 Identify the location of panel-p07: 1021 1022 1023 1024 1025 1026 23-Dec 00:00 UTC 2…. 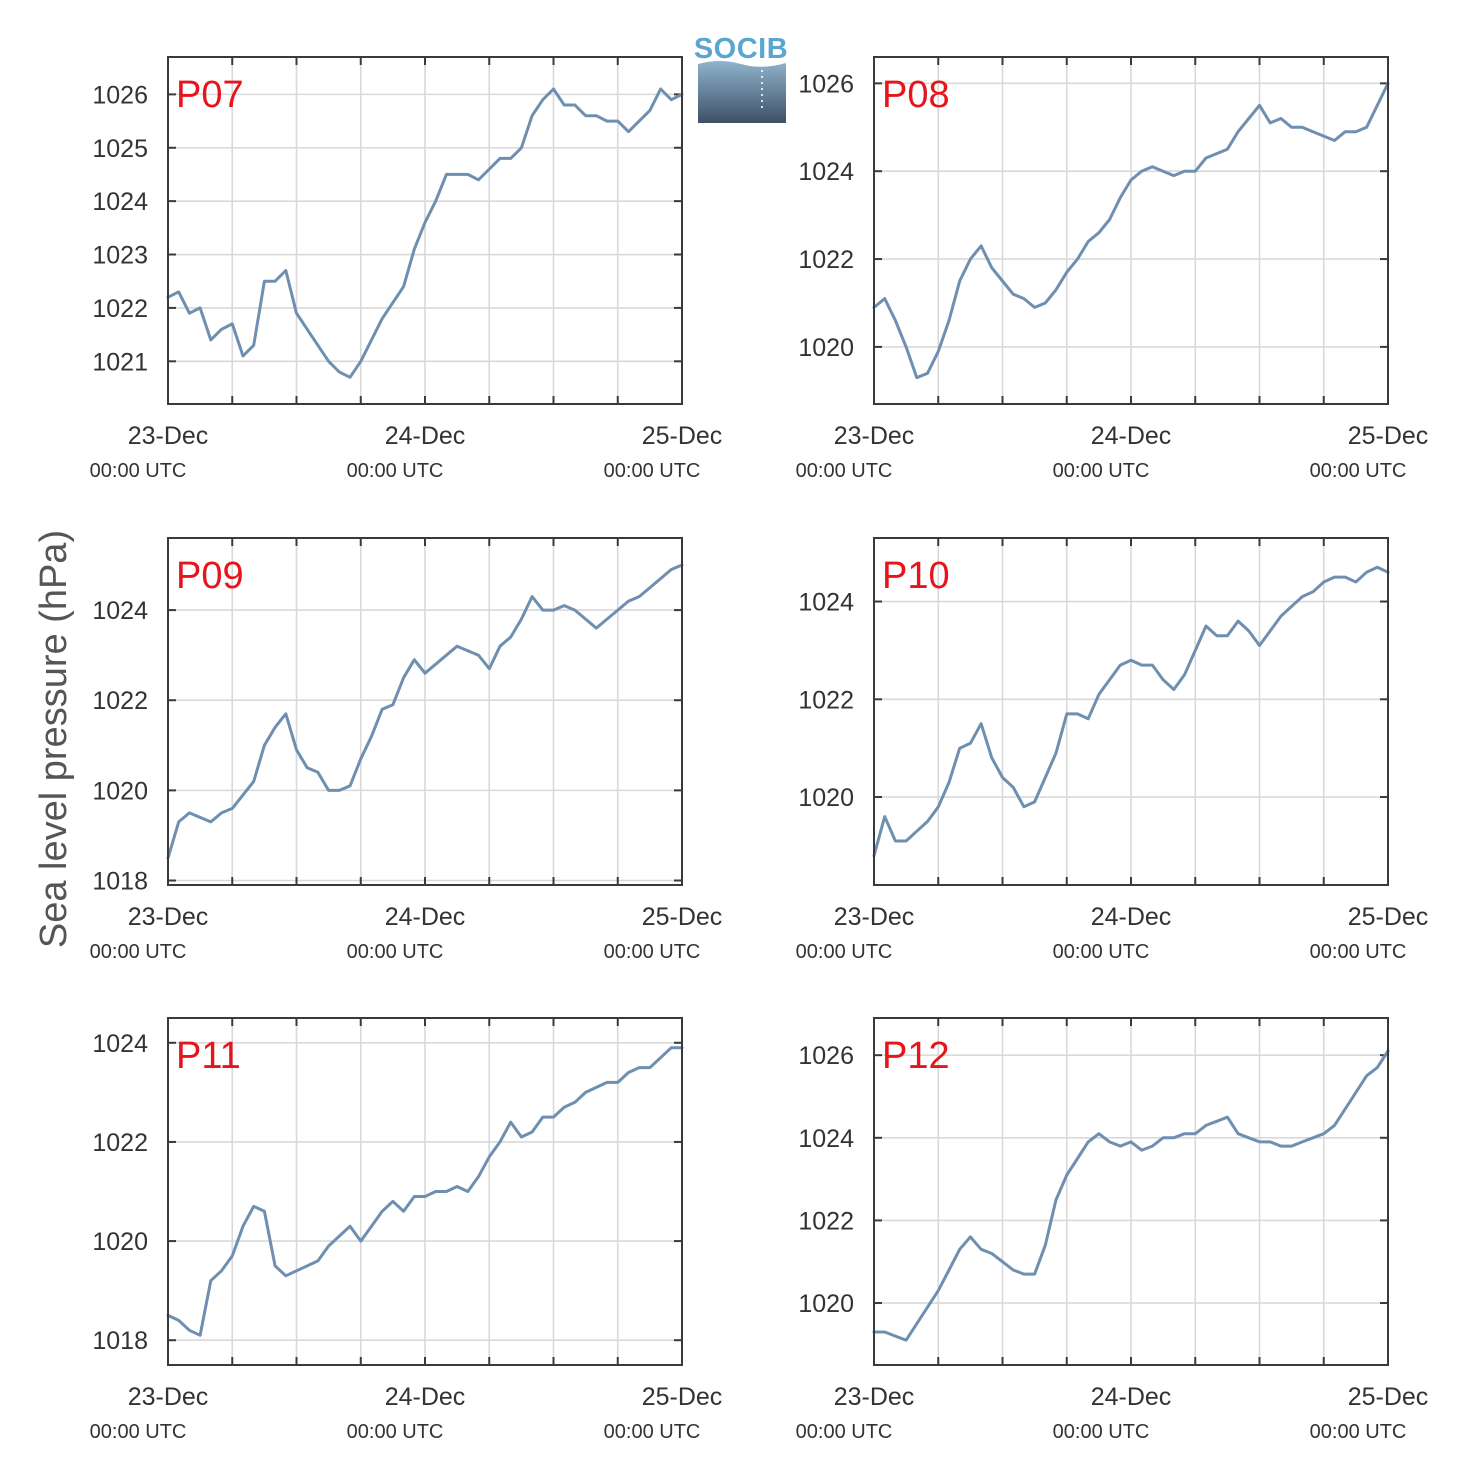
(406, 269).